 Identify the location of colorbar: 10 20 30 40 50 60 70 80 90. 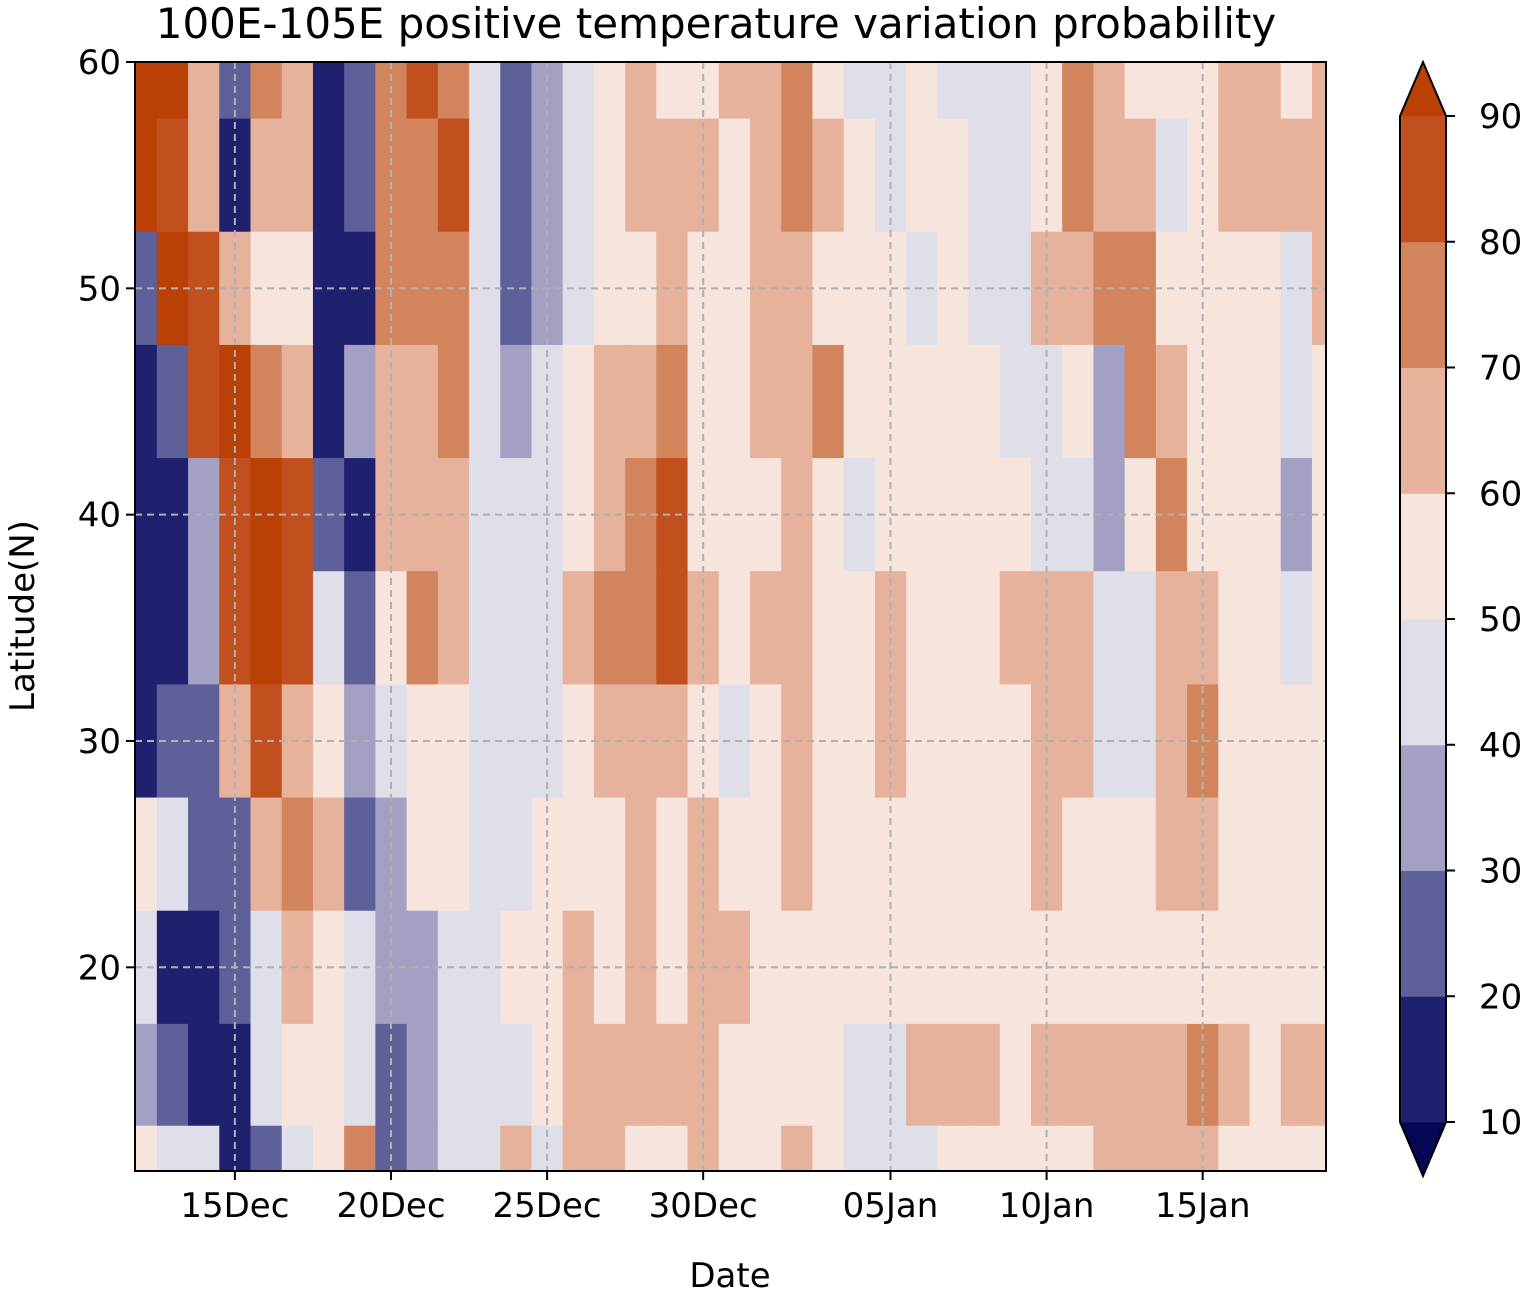
(1460, 619).